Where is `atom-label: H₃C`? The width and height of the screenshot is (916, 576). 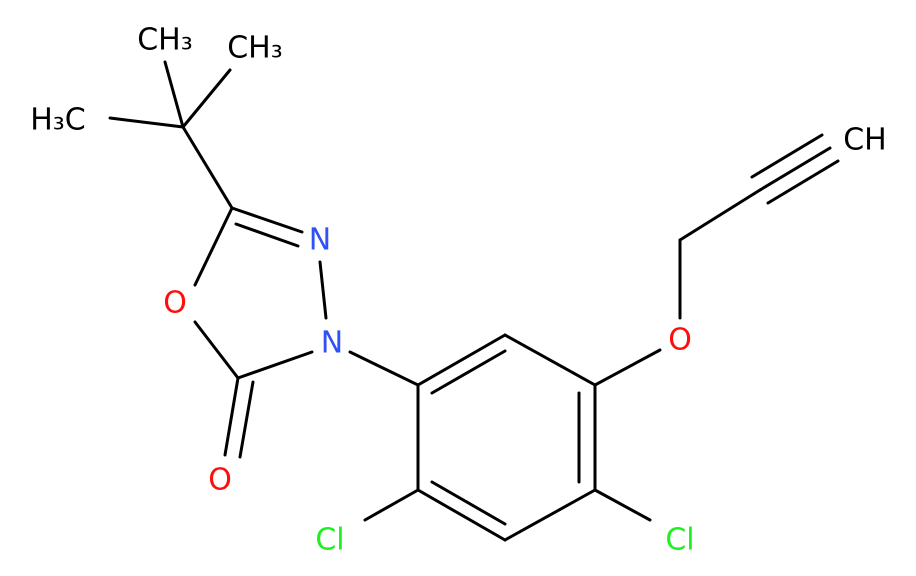 atom-label: H₃C is located at coordinates (58, 120).